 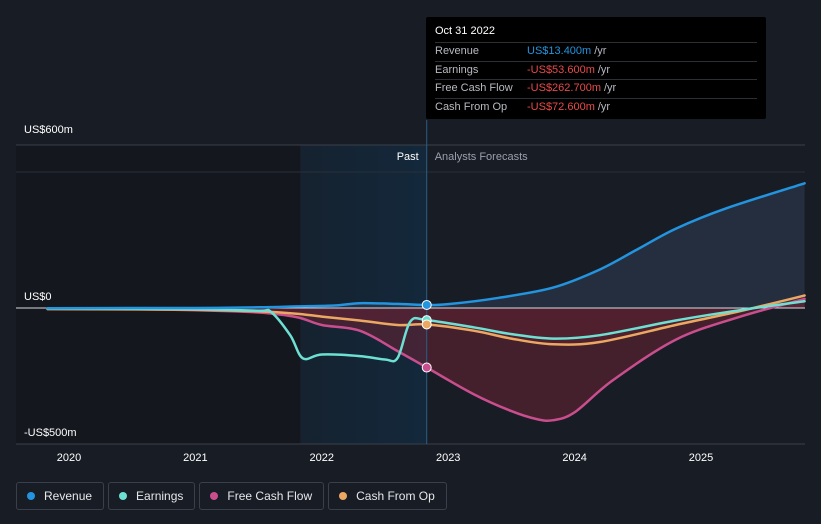 What do you see at coordinates (38, 297) in the screenshot?
I see `y-tick-label: US$0` at bounding box center [38, 297].